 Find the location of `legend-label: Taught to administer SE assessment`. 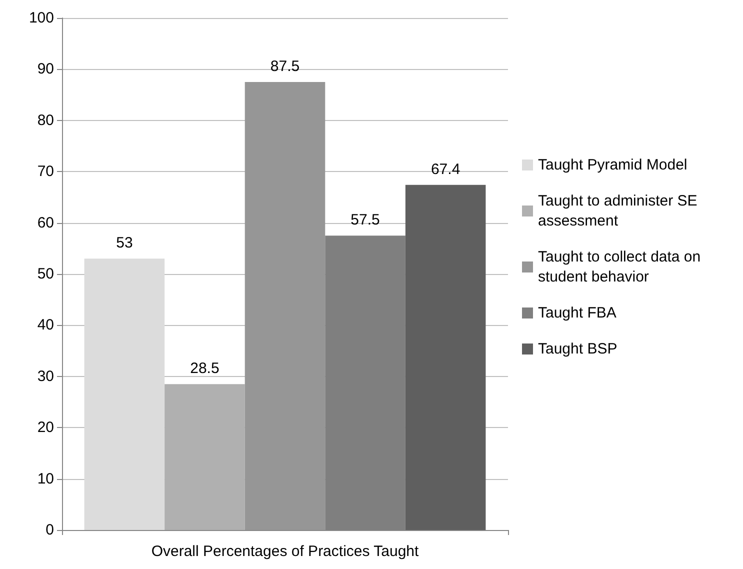

legend-label: Taught to administer SE assessment is located at coordinates (620, 211).